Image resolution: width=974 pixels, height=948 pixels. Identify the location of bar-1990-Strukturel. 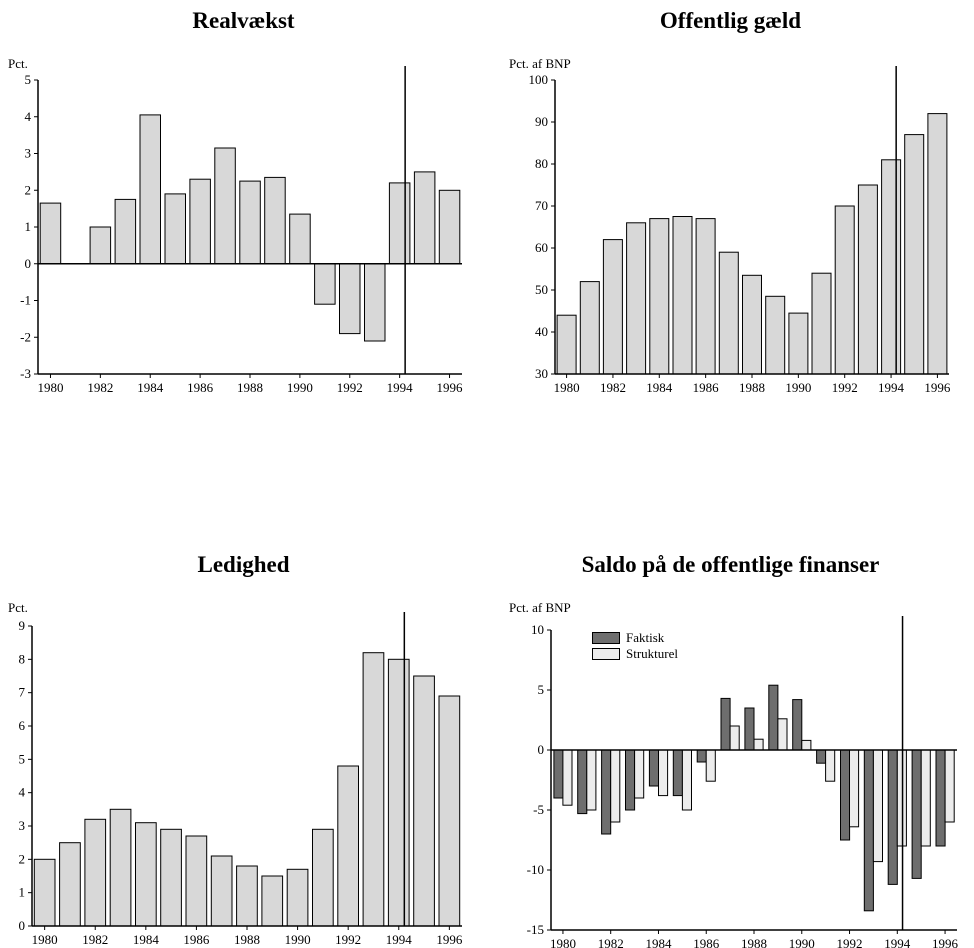
(806, 745).